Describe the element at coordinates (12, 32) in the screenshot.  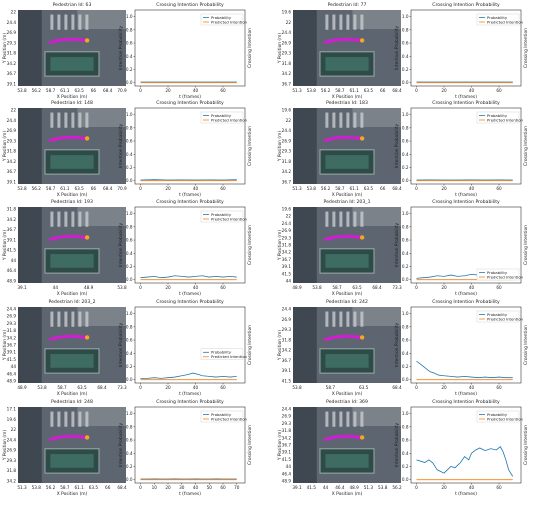
I see `map-y-tick-label: 26.9` at that location.